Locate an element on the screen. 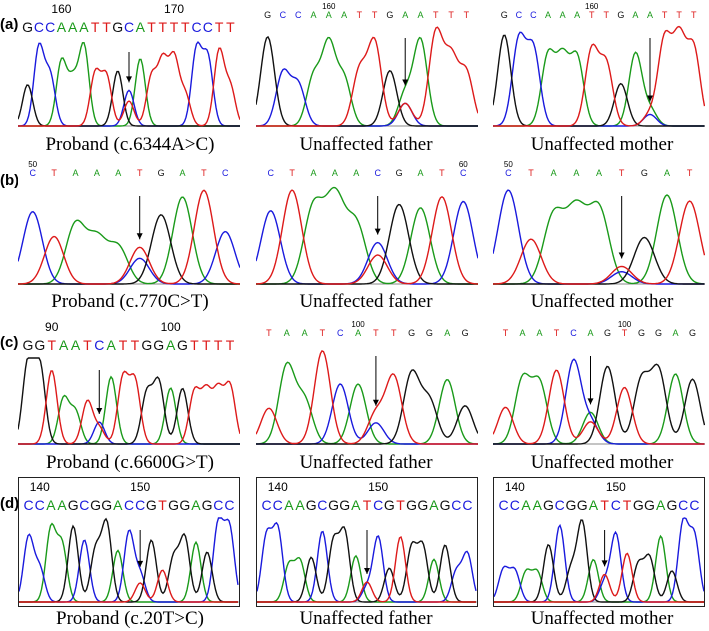 The height and width of the screenshot is (631, 709). caption-b-proband: Proband (c.770C>T) is located at coordinates (130, 301).